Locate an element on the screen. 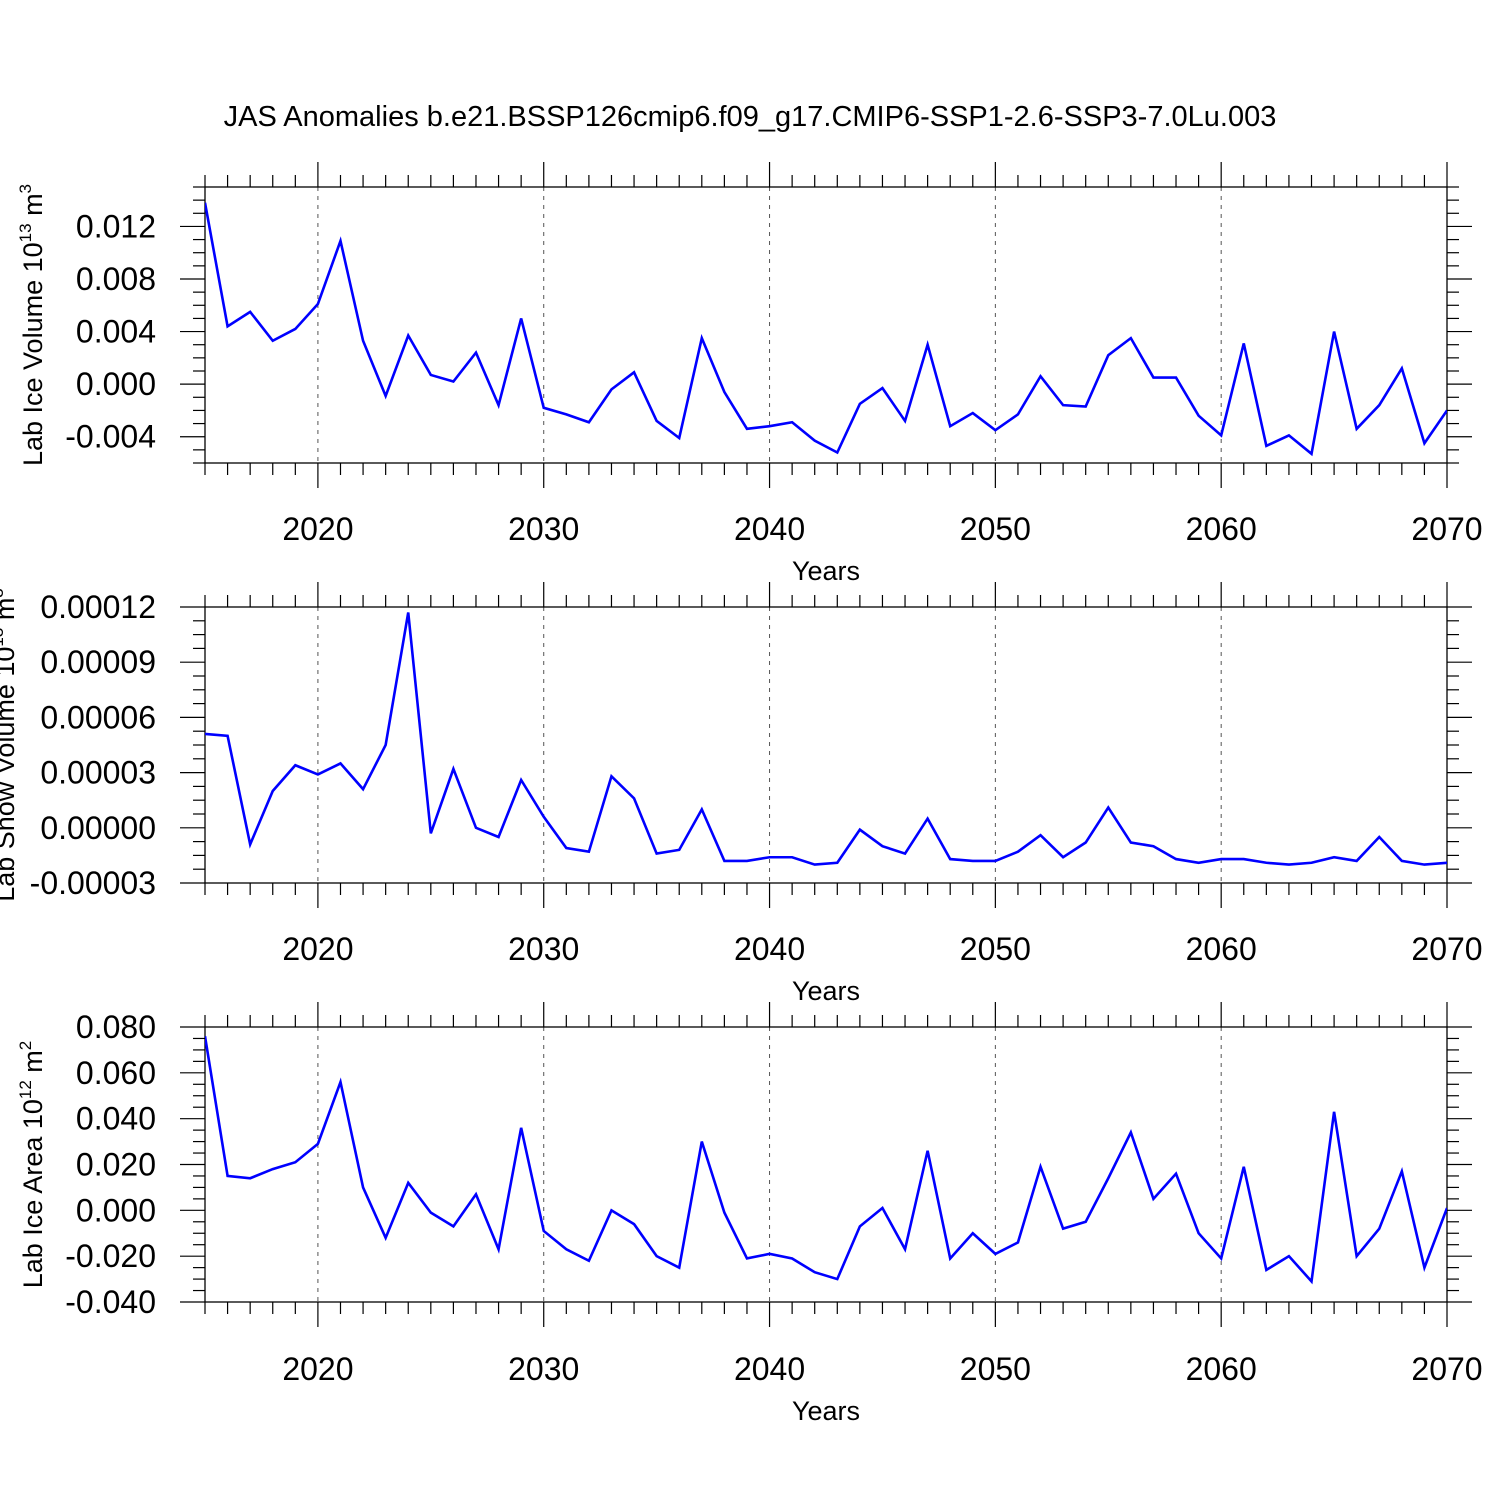  y-tick-label: 0.020 is located at coordinates (116, 1165).